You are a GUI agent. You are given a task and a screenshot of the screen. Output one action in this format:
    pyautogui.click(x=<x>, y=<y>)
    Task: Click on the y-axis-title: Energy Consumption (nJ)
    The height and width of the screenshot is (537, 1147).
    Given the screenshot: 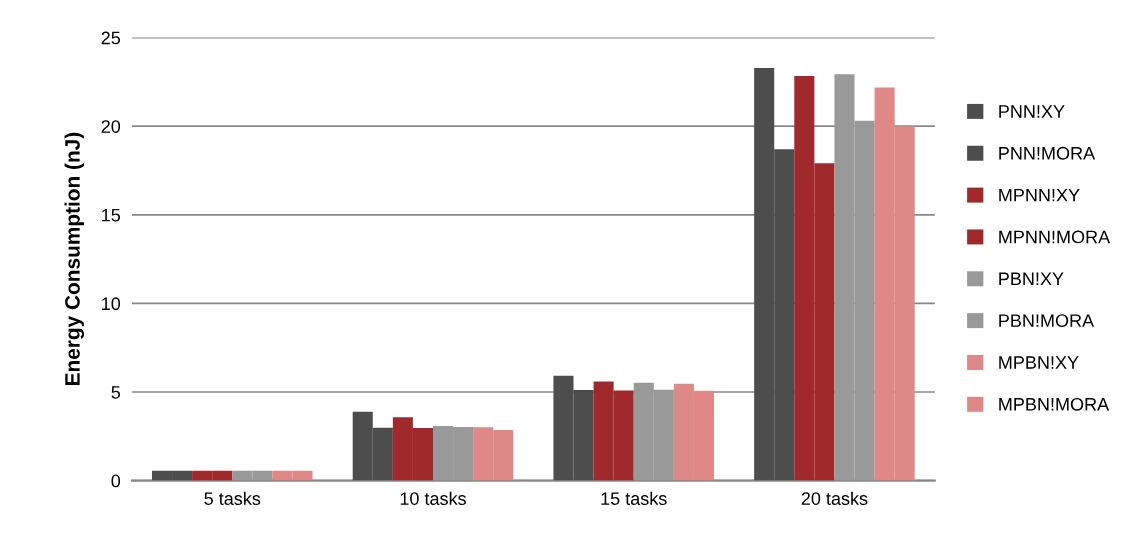 What is the action you would take?
    pyautogui.click(x=74, y=259)
    